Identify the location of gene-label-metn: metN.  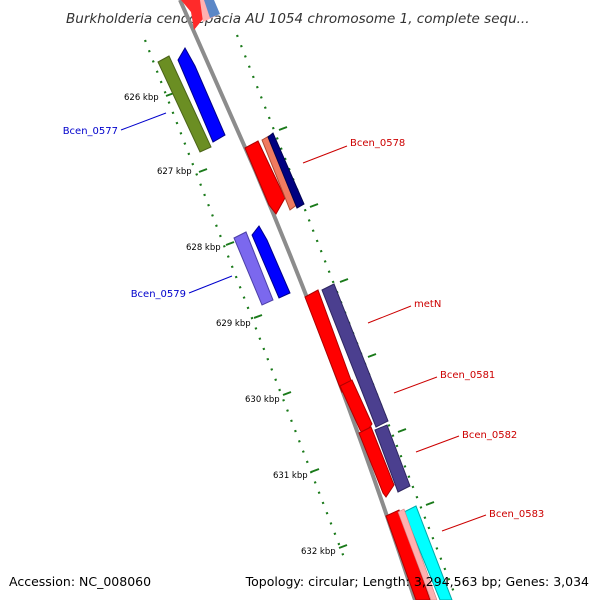
(427, 304).